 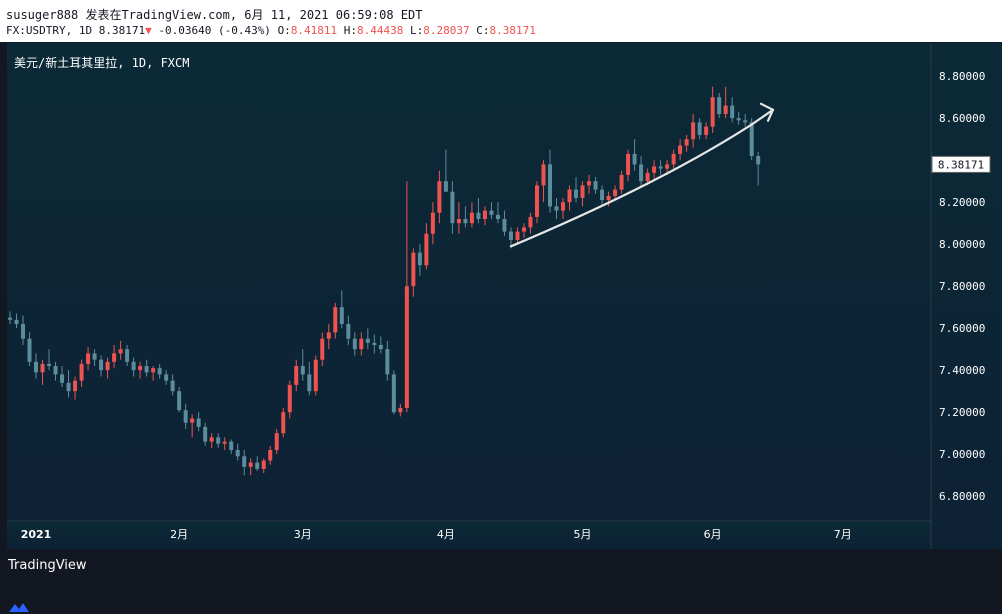 What do you see at coordinates (843, 534) in the screenshot?
I see `x-tick-label: 7月` at bounding box center [843, 534].